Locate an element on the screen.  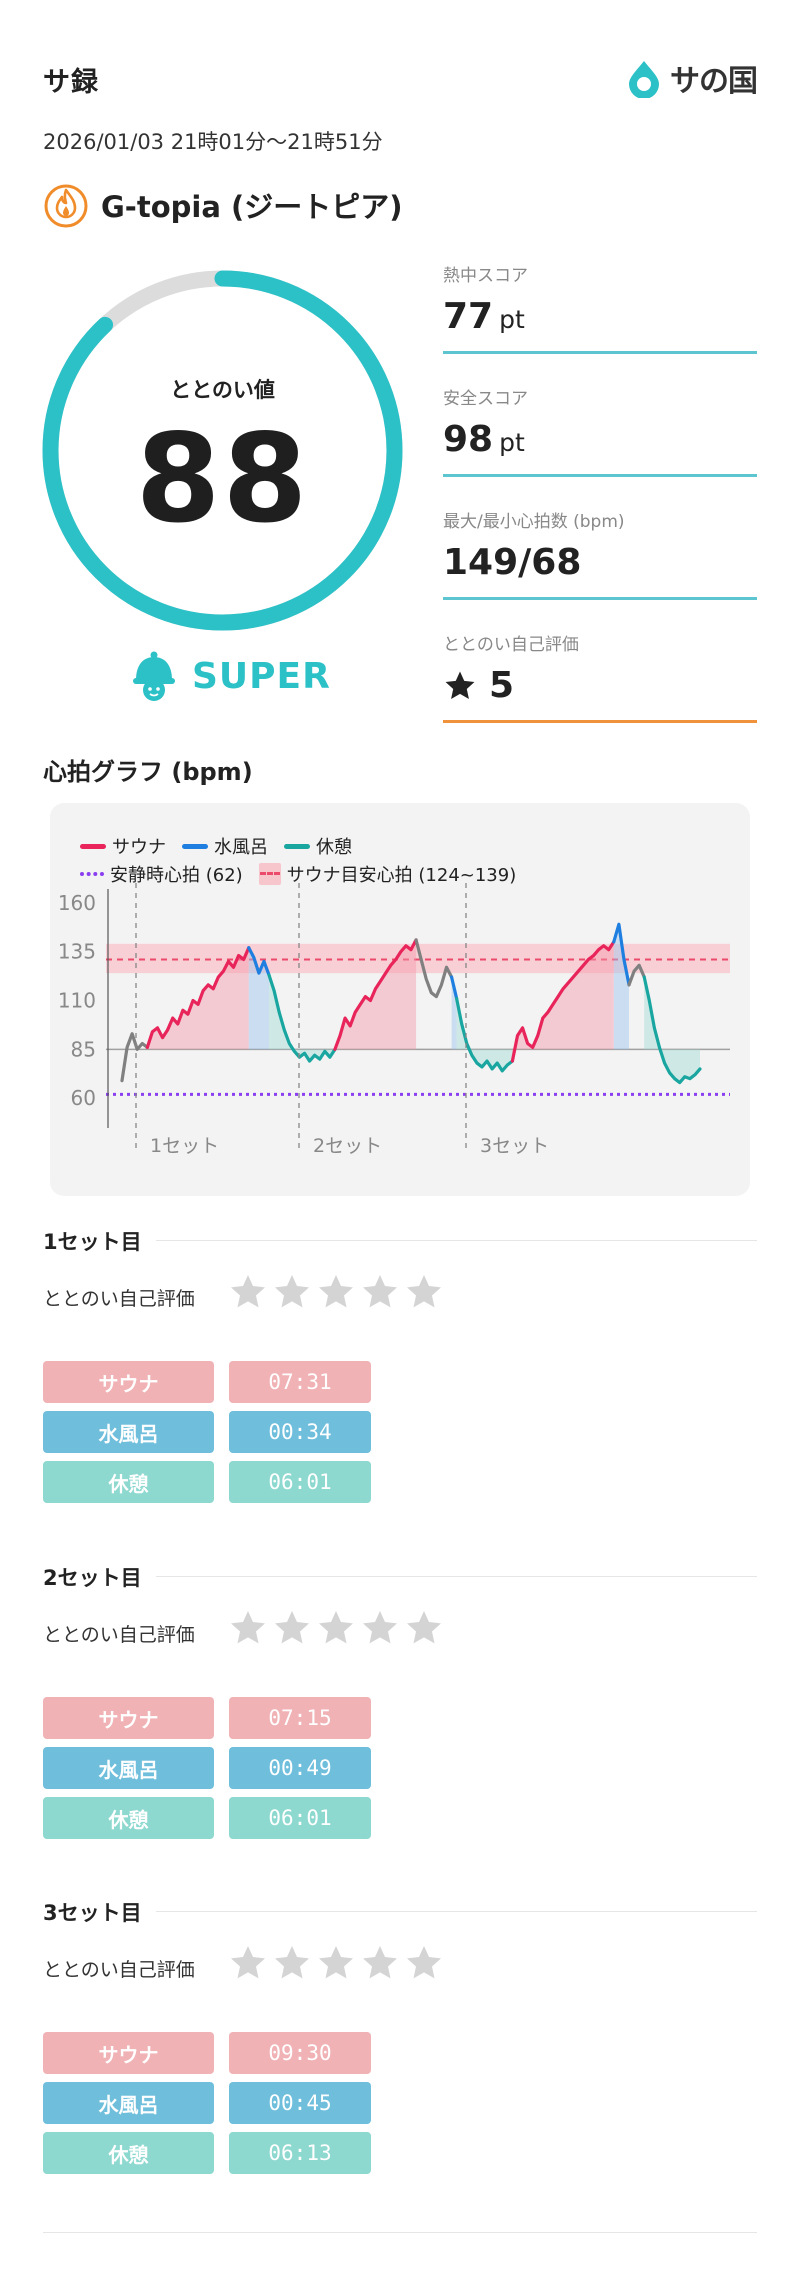
legend-water: 水風呂 is located at coordinates (225, 846).